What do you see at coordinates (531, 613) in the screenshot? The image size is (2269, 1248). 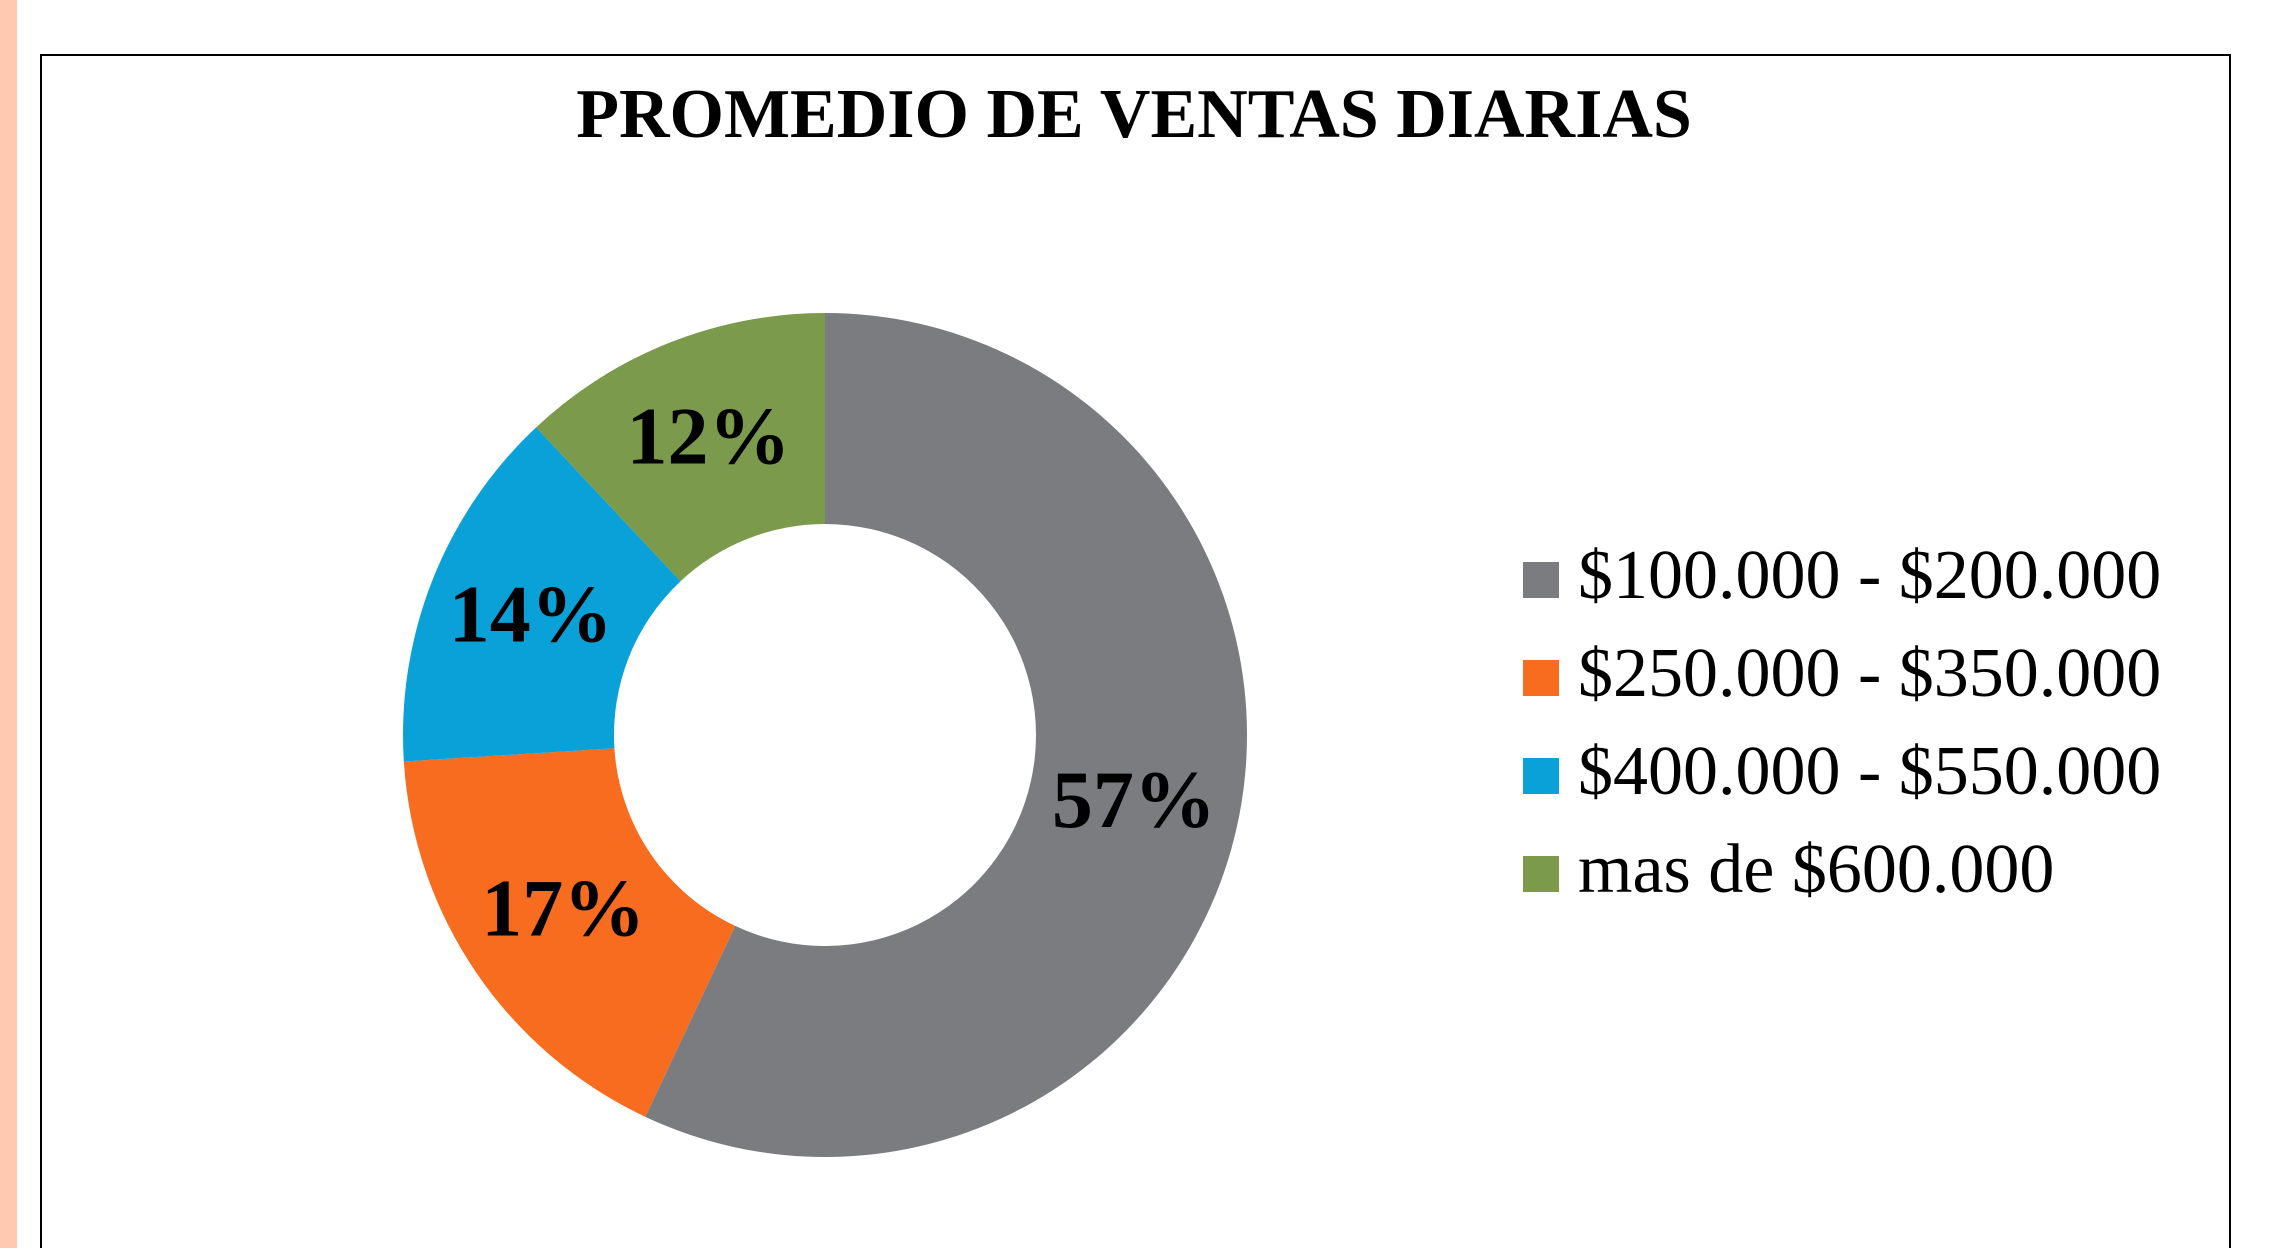 I see `data-label: 14%` at bounding box center [531, 613].